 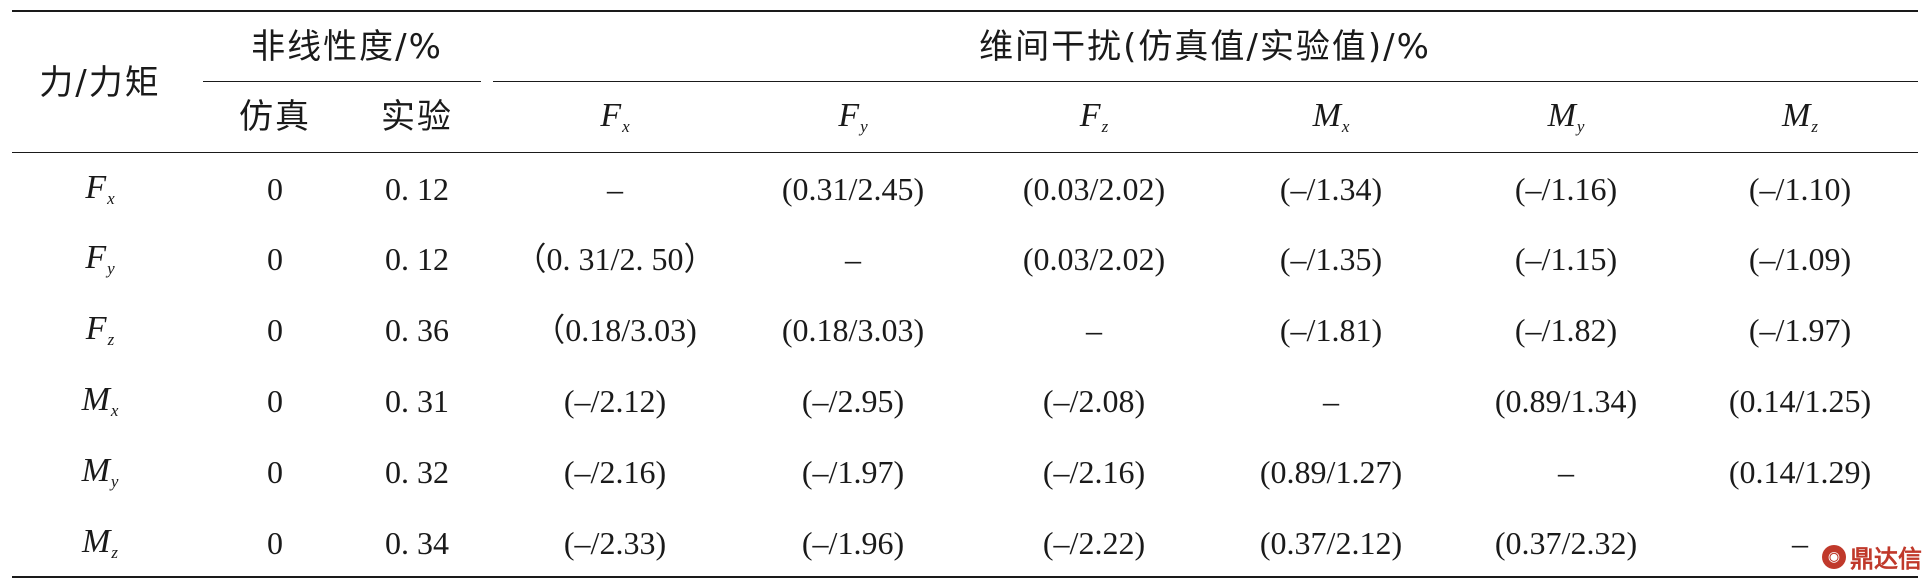 I want to click on row-mz-crosstalk-my: (0.37/2.32), so click(x=1566, y=543).